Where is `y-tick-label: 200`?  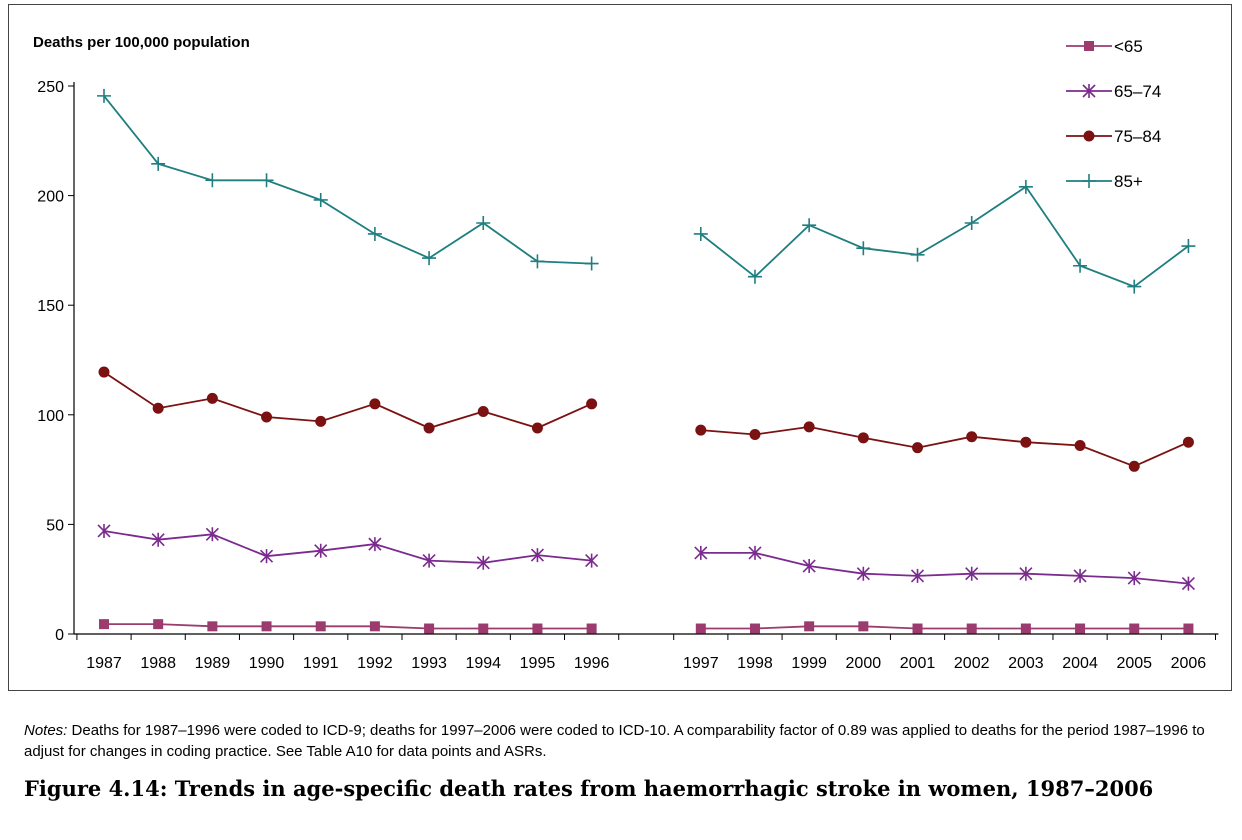
y-tick-label: 200 is located at coordinates (50, 197).